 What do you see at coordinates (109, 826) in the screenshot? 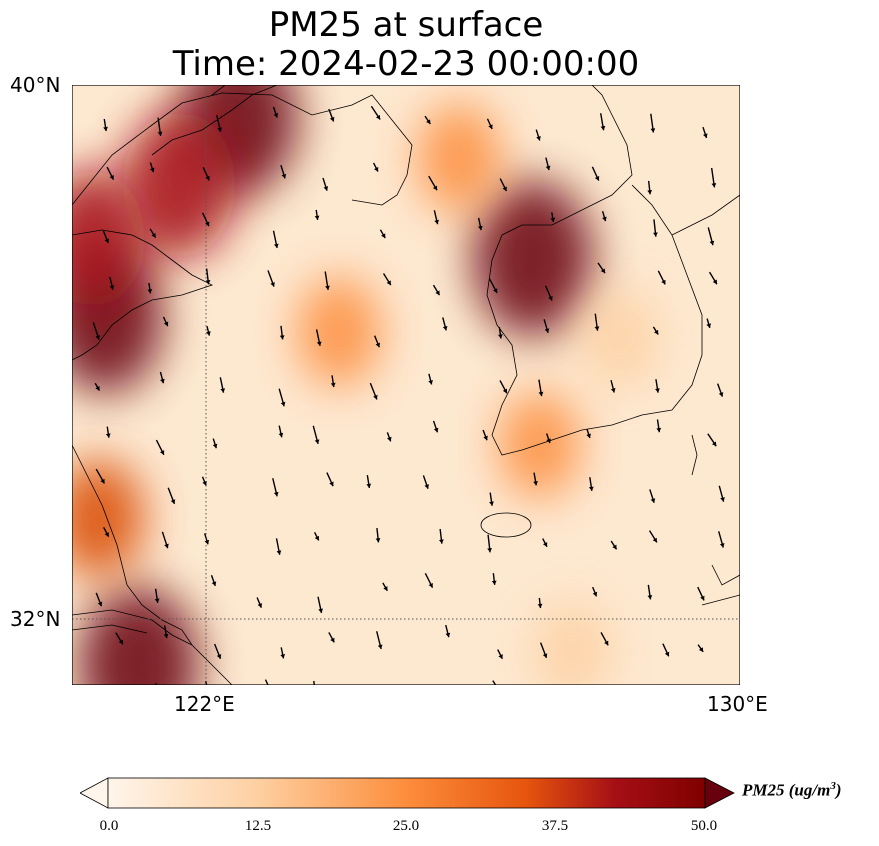
I see `colorbar-tick-0: 0.0` at bounding box center [109, 826].